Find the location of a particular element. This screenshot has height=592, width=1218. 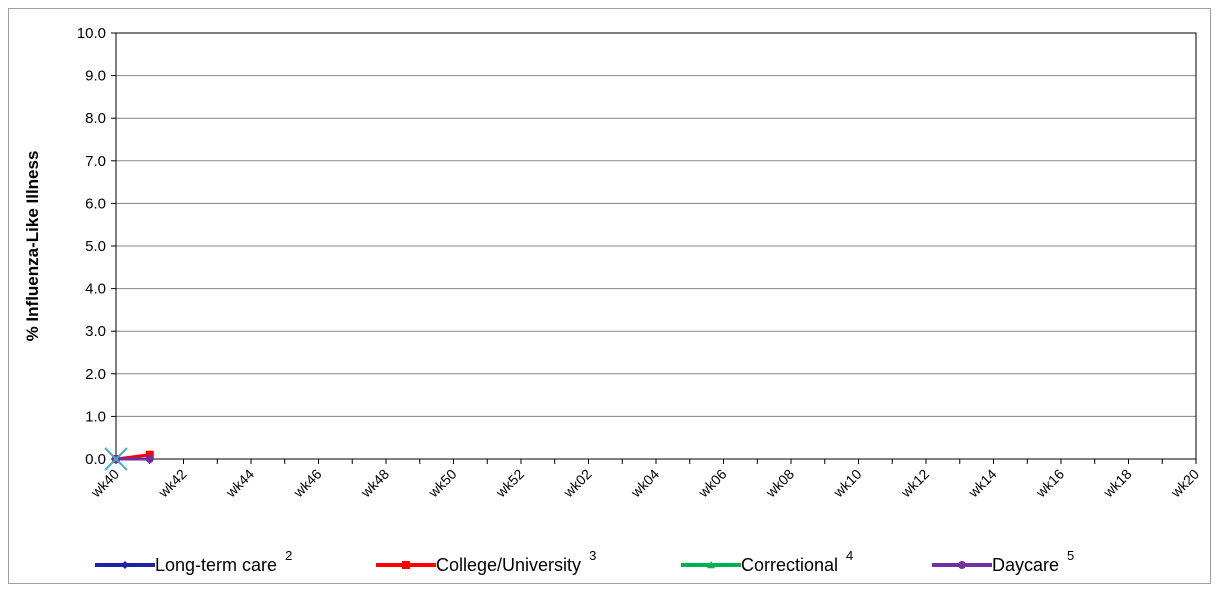

y-tick-label: 1.0 is located at coordinates (95, 416).